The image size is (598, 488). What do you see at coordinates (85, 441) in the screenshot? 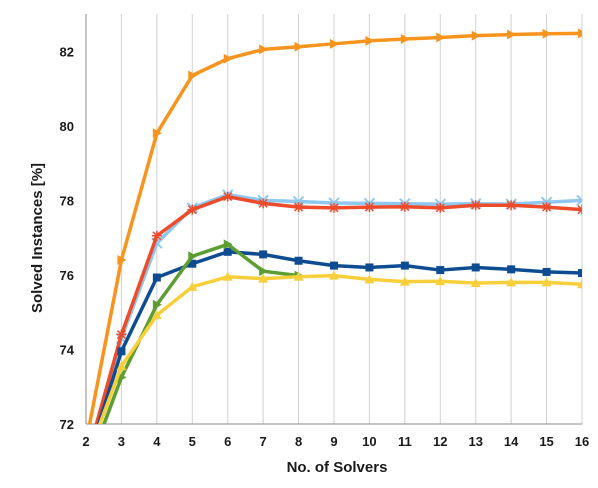
I see `x-tick-label-2: 2` at bounding box center [85, 441].